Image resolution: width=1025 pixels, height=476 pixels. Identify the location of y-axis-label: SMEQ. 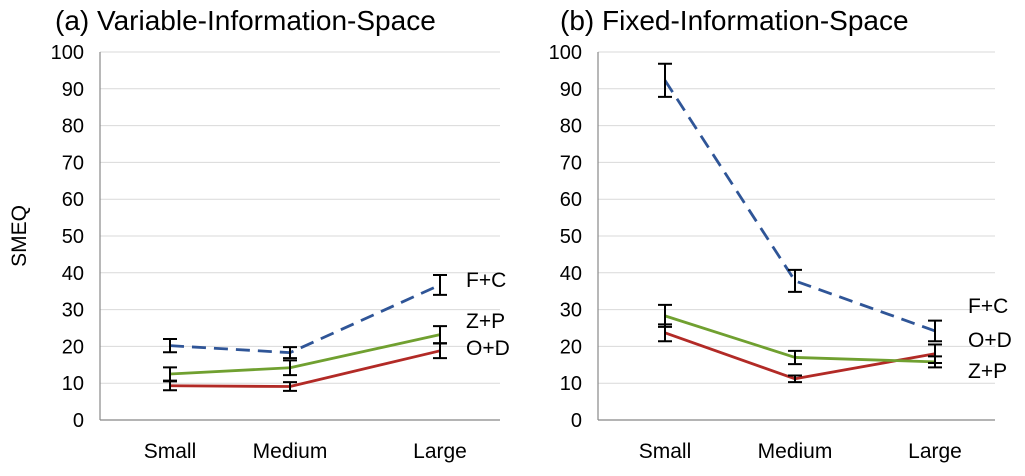
(19, 236).